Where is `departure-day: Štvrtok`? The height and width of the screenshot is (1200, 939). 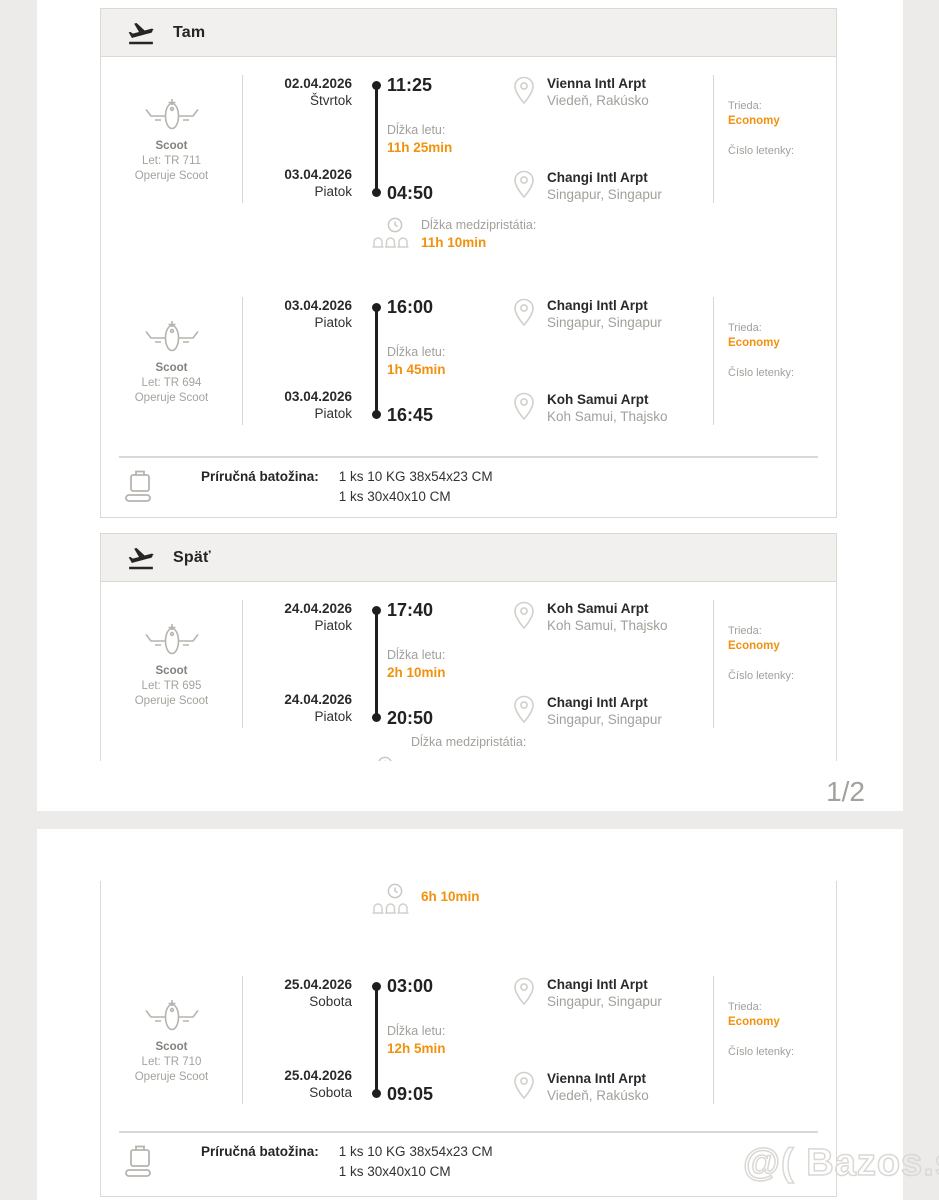 departure-day: Štvrtok is located at coordinates (330, 100).